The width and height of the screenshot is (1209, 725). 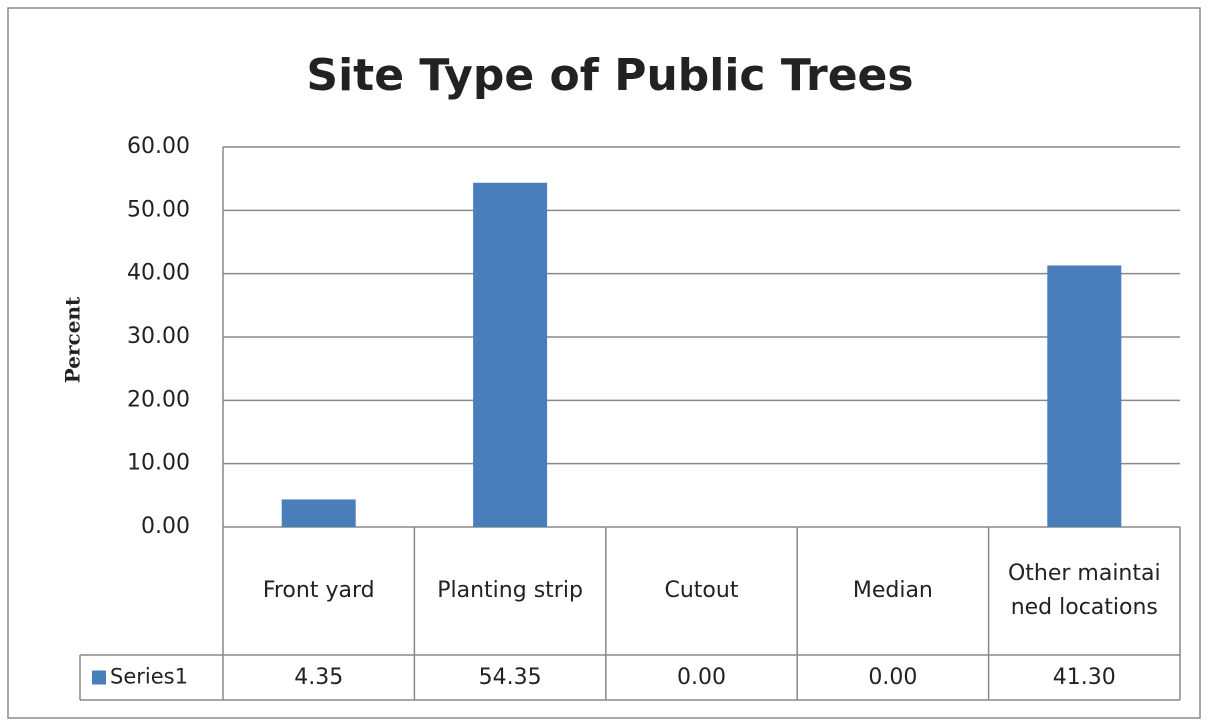 I want to click on y-tick-label: 50.00, so click(x=158, y=209).